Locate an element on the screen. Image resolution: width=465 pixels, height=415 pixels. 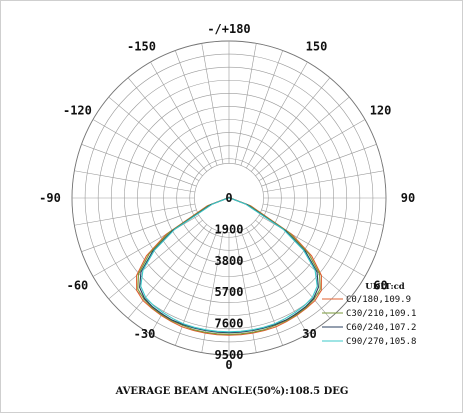
legend-label: C0/180,109.9 is located at coordinates (378, 300).